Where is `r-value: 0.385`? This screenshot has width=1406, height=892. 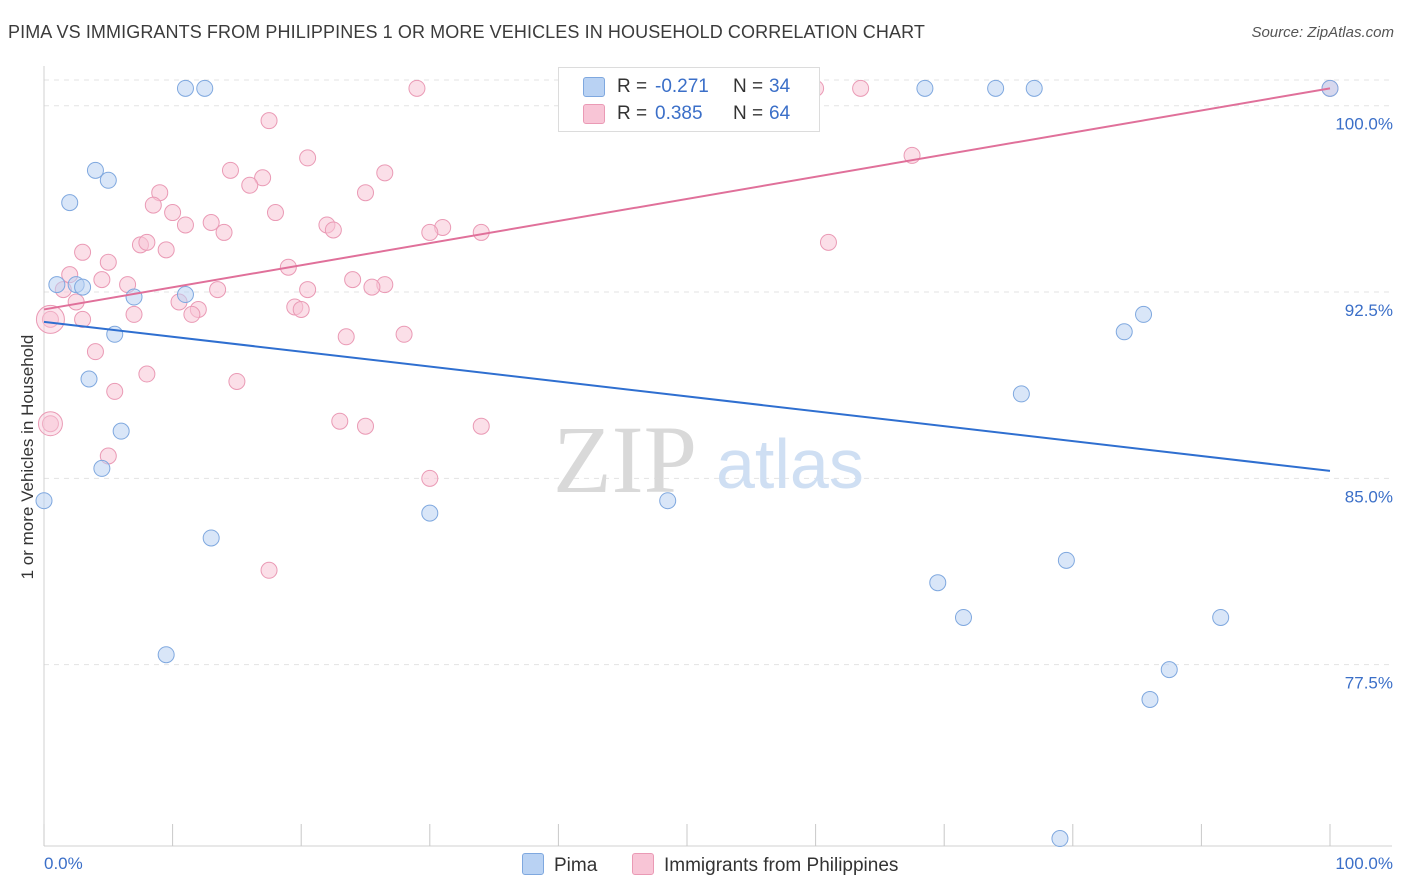 r-value: 0.385 is located at coordinates (679, 113).